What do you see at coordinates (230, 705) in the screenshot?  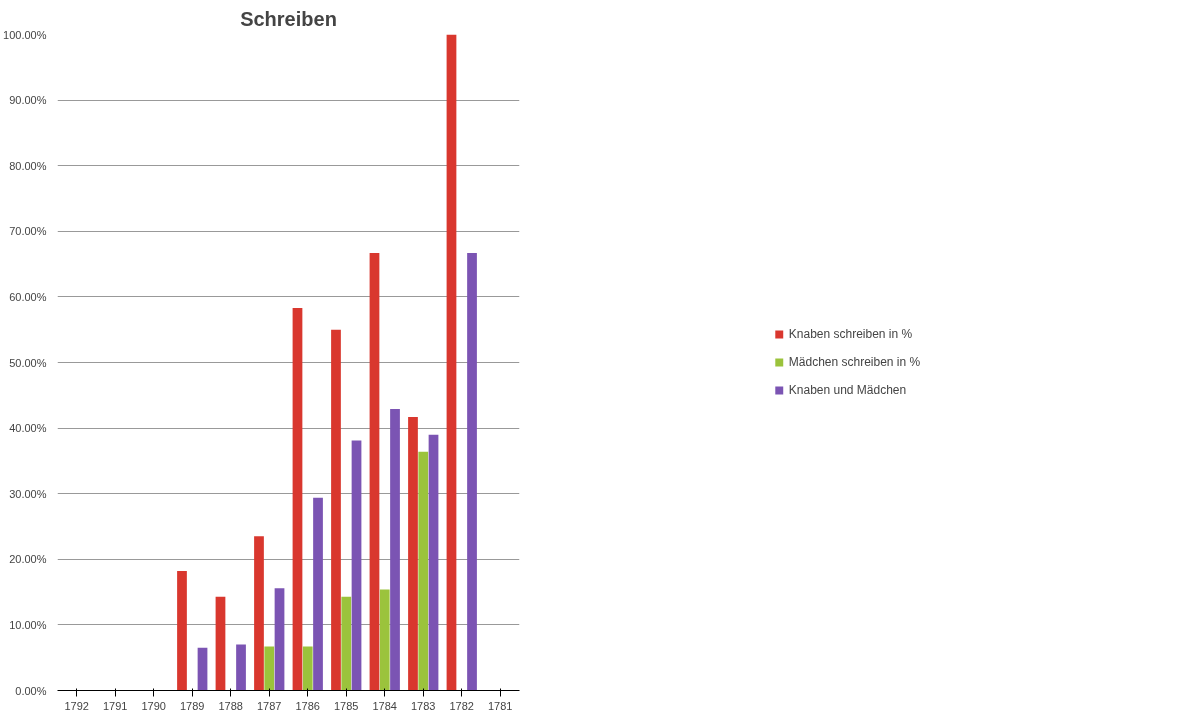 I see `x-tick-label: 1788` at bounding box center [230, 705].